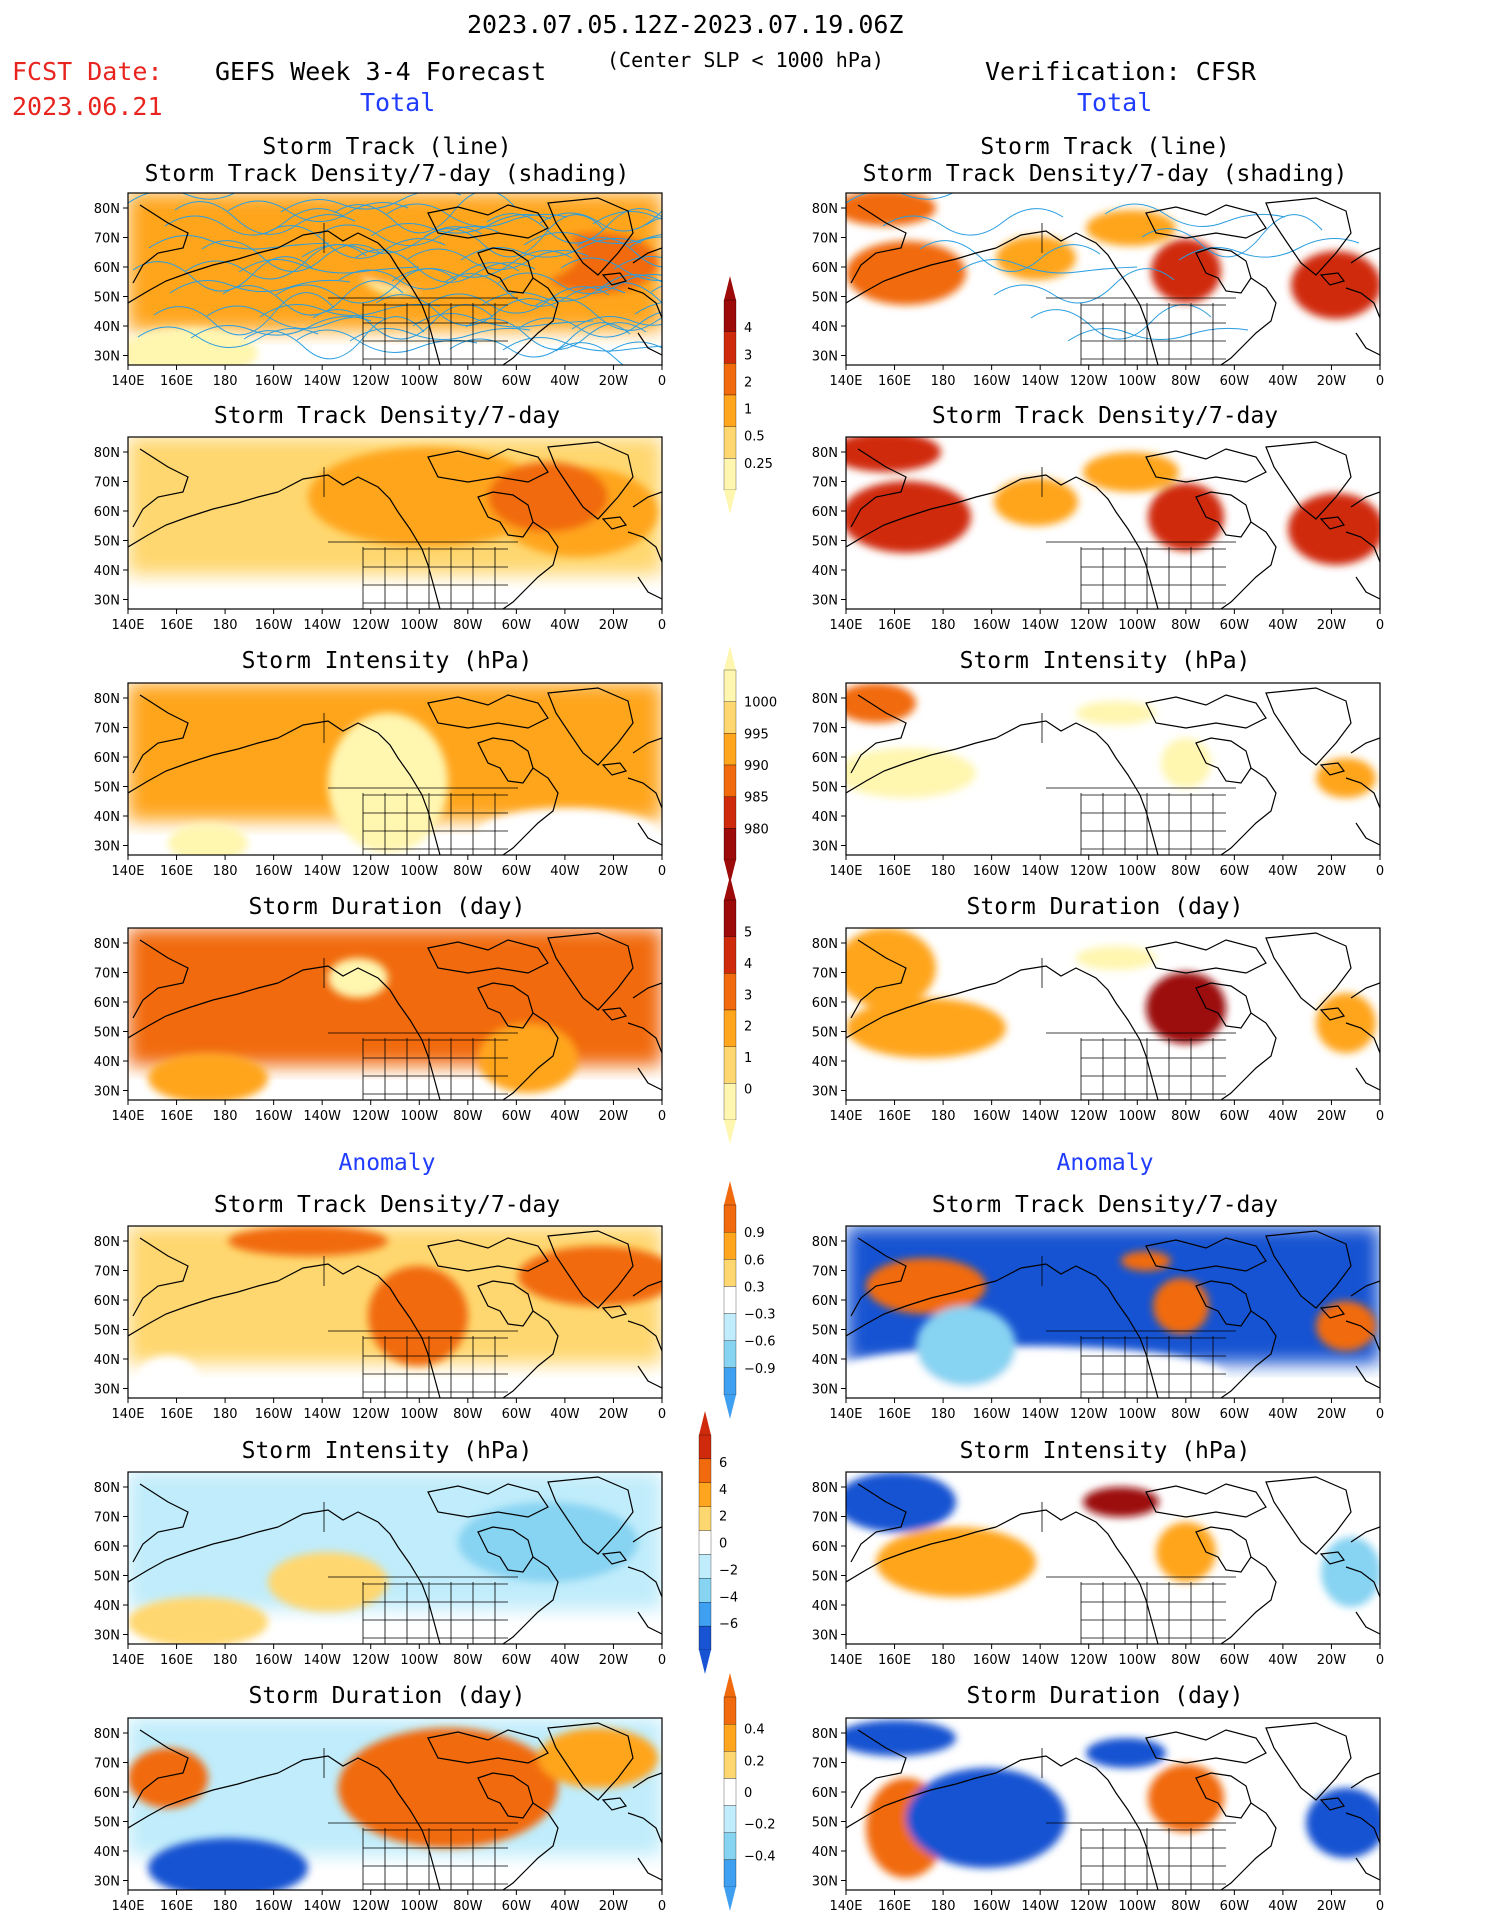  What do you see at coordinates (565, 1414) in the screenshot?
I see `x-tick-label: 40W` at bounding box center [565, 1414].